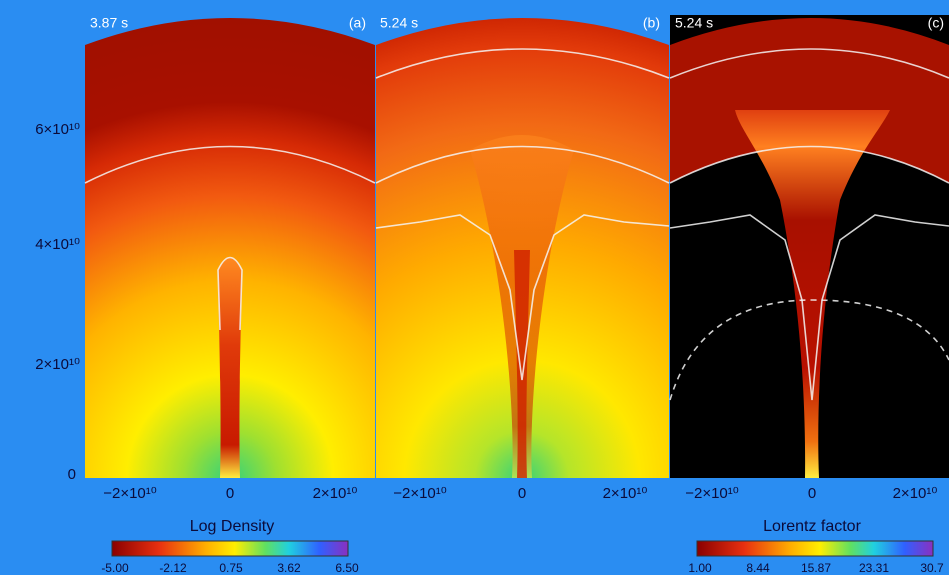  Describe the element at coordinates (758, 568) in the screenshot. I see `colorbar-tick: 8.44` at that location.